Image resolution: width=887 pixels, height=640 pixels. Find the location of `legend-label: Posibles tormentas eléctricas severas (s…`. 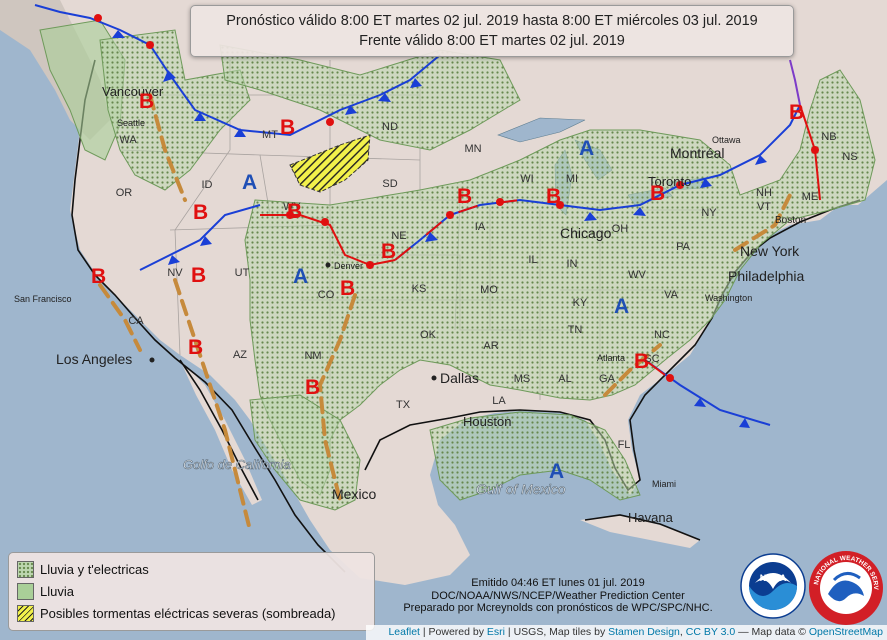

legend-label: Posibles tormentas eléctricas severas (s… is located at coordinates (188, 613).